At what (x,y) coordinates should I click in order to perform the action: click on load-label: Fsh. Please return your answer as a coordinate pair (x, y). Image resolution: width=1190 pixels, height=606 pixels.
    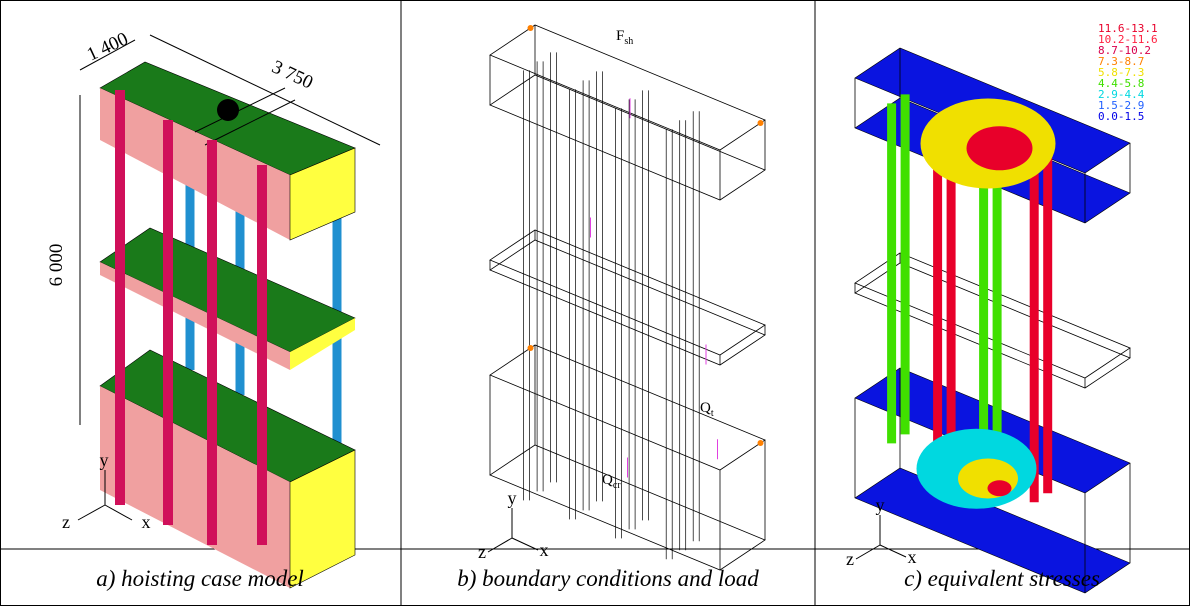
    Looking at the image, I should click on (624, 37).